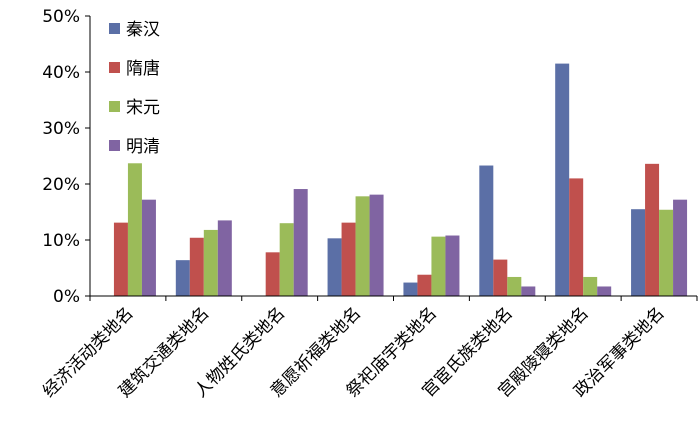  I want to click on y-tick-label: 50%, so click(61, 17).